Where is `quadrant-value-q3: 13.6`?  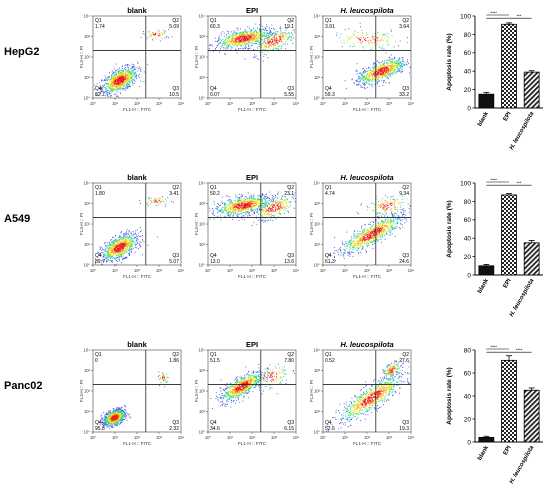
quadrant-value-q3: 13.6 is located at coordinates (289, 262).